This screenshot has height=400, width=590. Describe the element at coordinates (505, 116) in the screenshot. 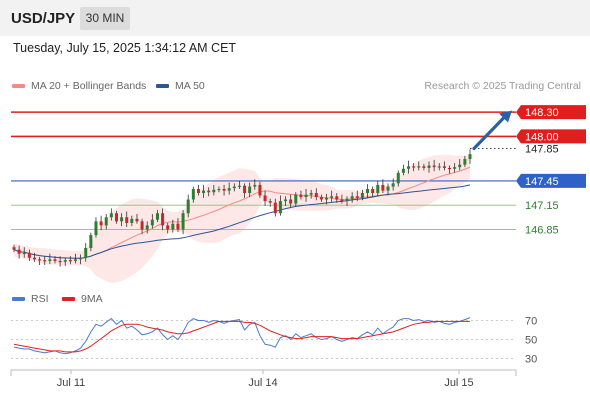

I see `forecast-arrow-head` at that location.